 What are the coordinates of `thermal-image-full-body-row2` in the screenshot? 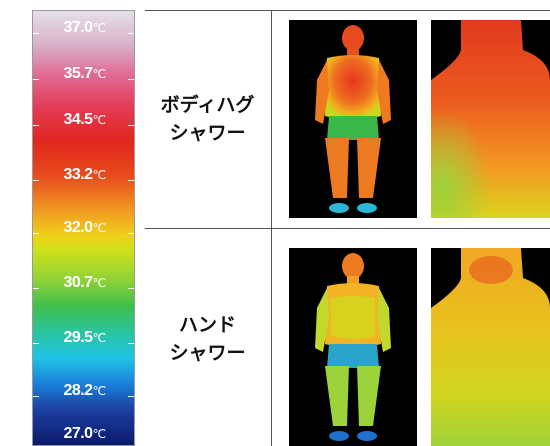 It's located at (353, 347).